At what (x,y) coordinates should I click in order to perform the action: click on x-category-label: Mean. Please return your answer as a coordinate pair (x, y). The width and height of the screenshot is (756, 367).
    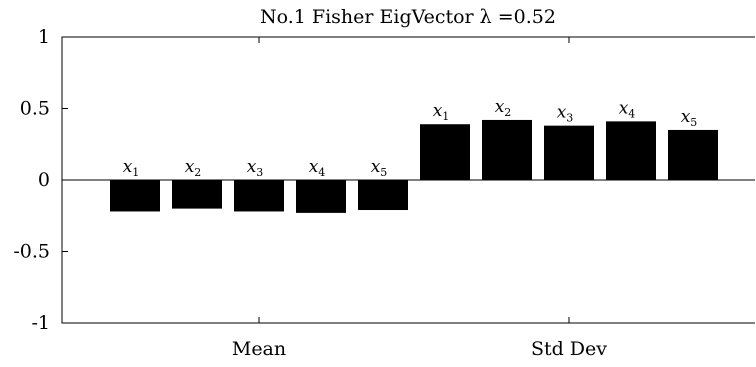
    Looking at the image, I should click on (259, 349).